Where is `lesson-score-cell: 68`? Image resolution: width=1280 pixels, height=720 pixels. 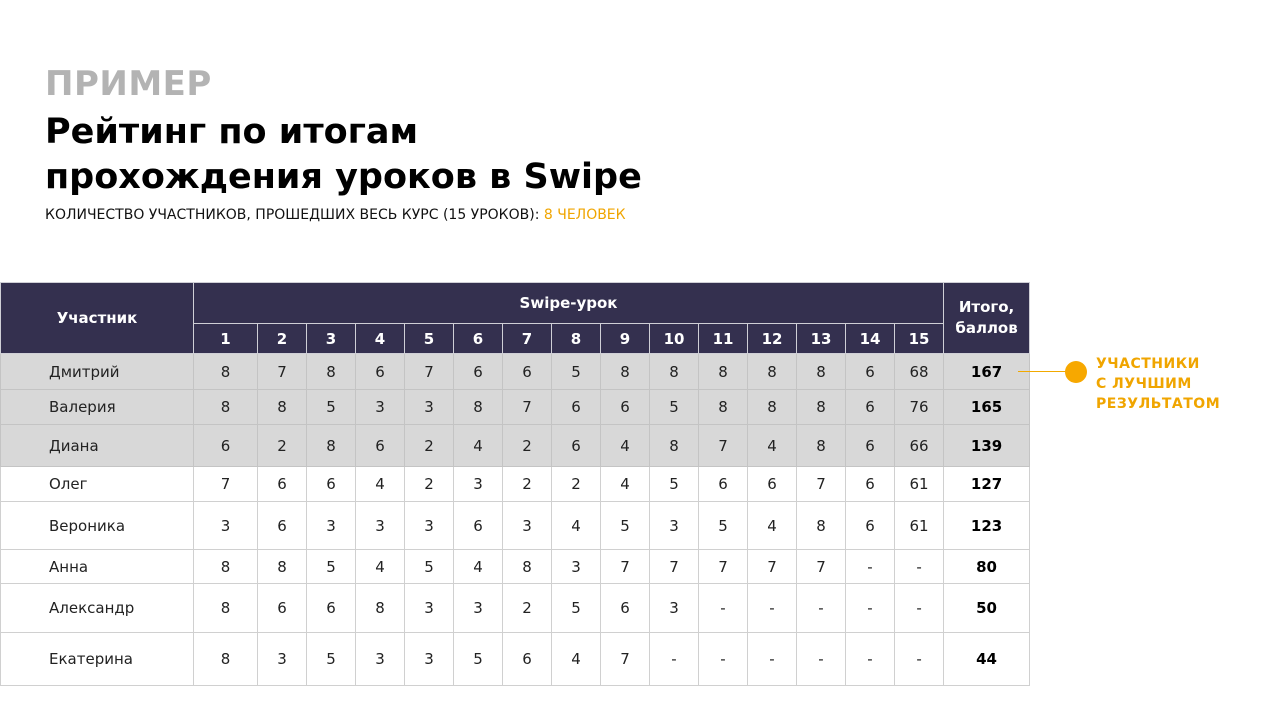 lesson-score-cell: 68 is located at coordinates (919, 371).